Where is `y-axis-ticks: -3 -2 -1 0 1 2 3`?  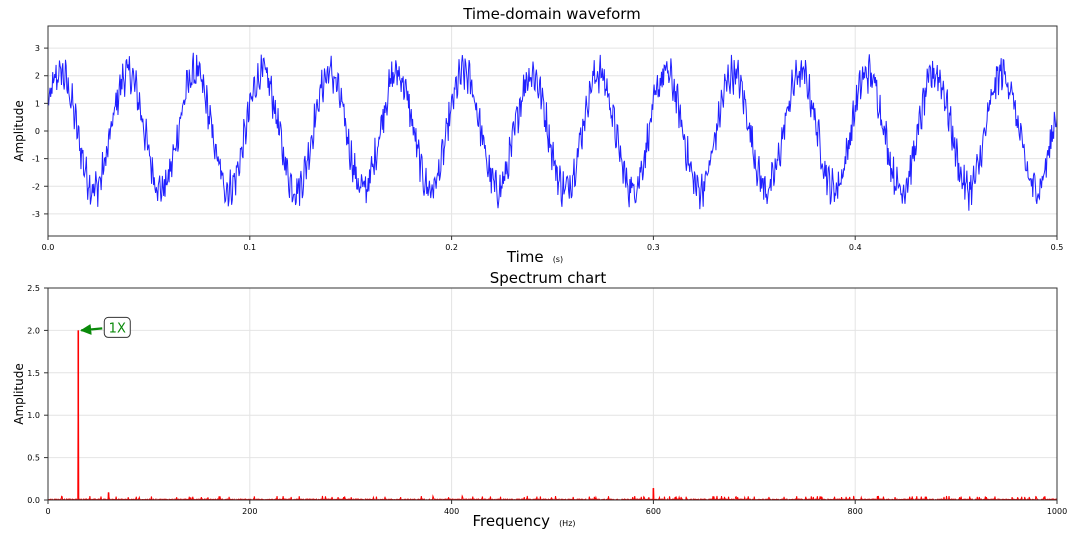 y-axis-ticks: -3 -2 -1 0 1 2 3 is located at coordinates (40, 131).